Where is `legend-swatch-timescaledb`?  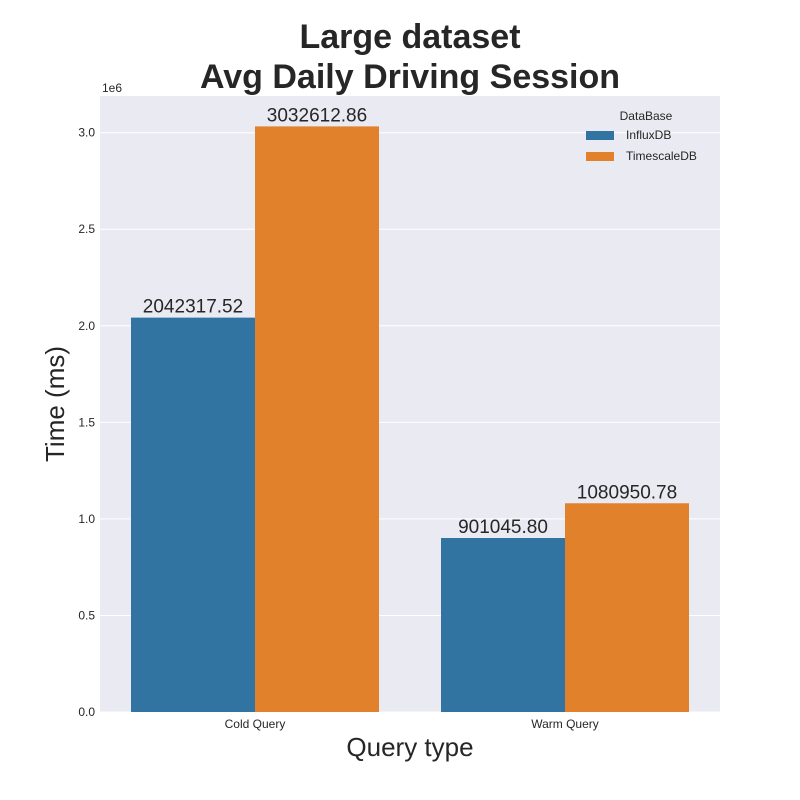 legend-swatch-timescaledb is located at coordinates (600, 156).